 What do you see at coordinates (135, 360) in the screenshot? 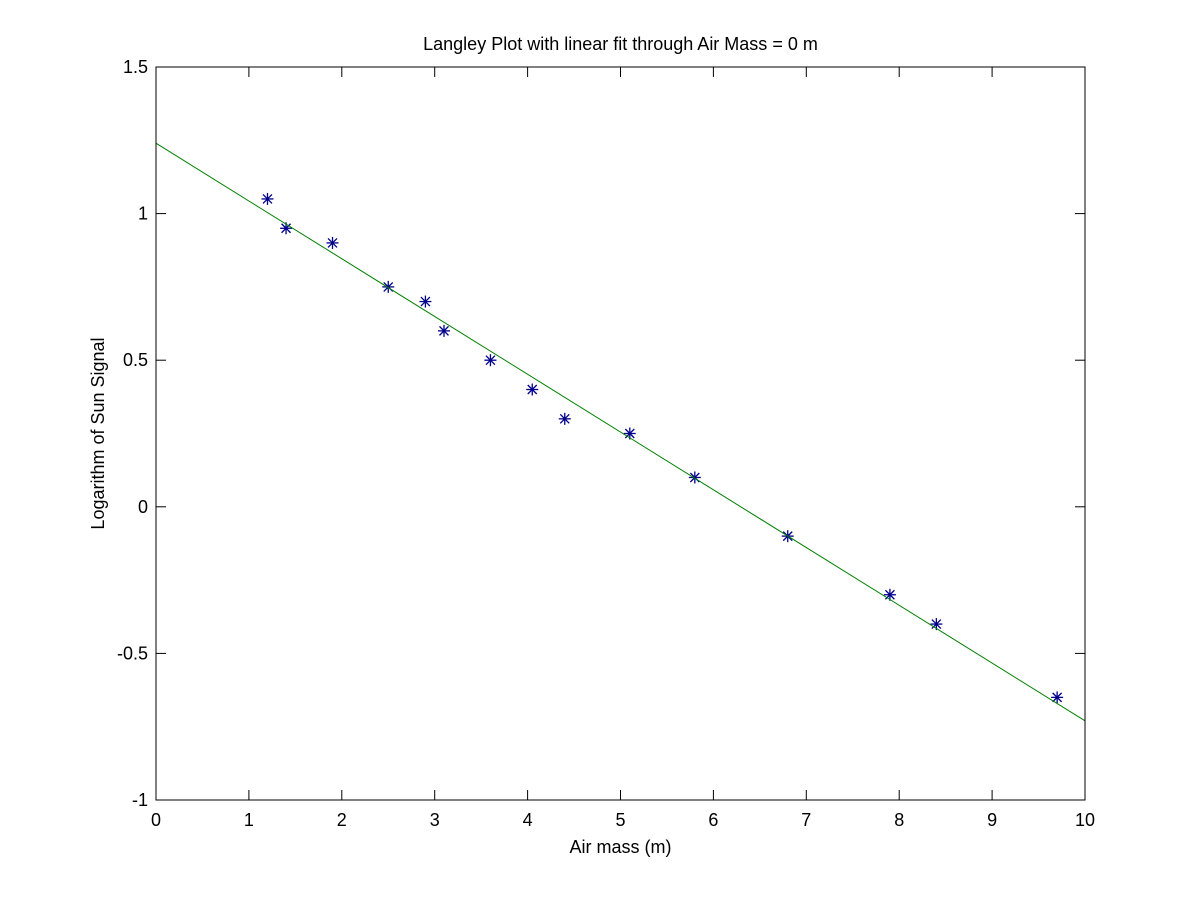
I see `y-tick-label: 0.5` at bounding box center [135, 360].